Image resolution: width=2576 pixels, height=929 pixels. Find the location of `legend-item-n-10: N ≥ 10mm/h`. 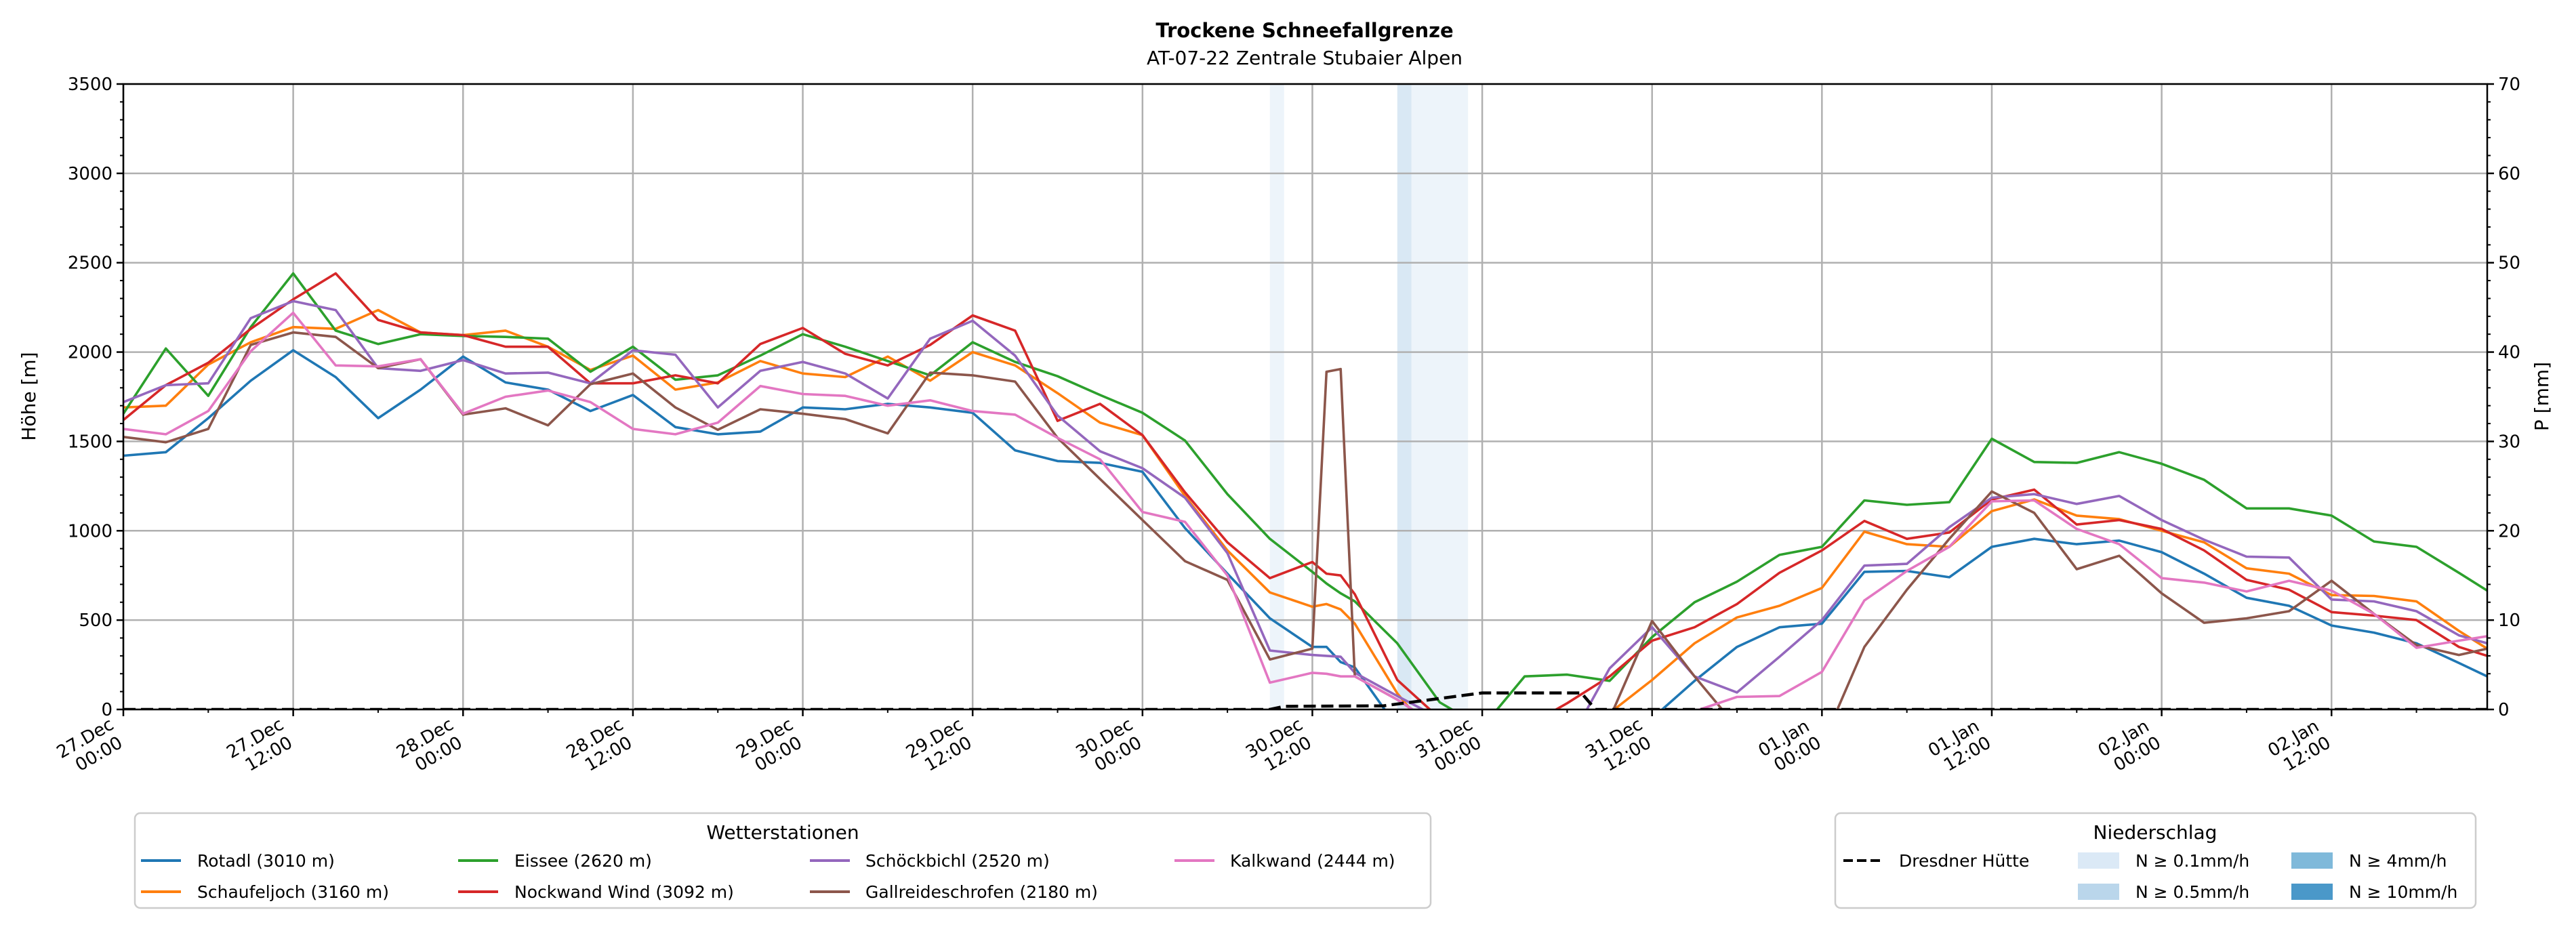

legend-item-n-10: N ≥ 10mm/h is located at coordinates (2374, 892).